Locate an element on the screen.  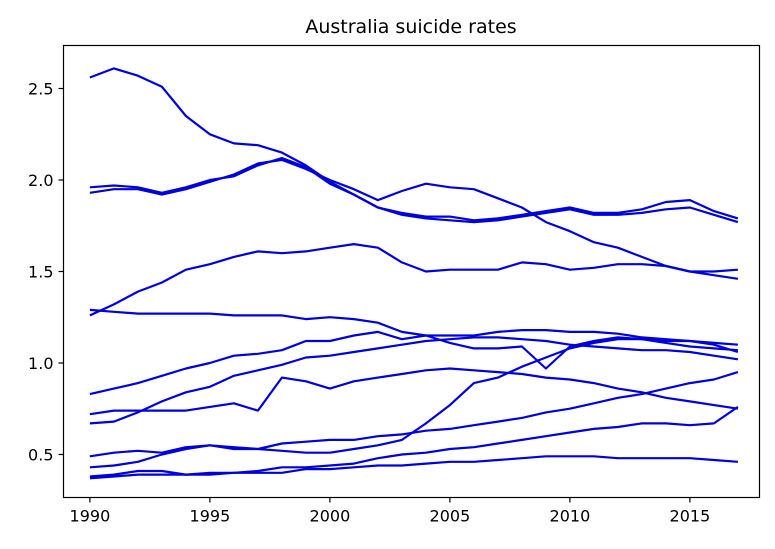
y-axis: 0.5 1.0 1.5 2.0 2.5 is located at coordinates (46, 272).